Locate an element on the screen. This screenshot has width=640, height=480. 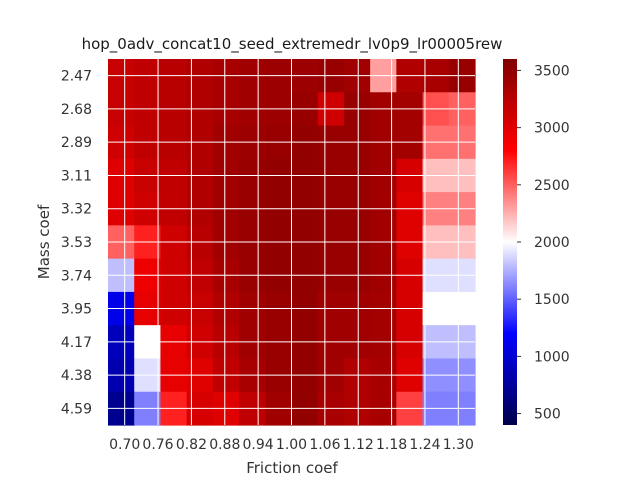
y-tick-label: 3.11 is located at coordinates (76, 177).